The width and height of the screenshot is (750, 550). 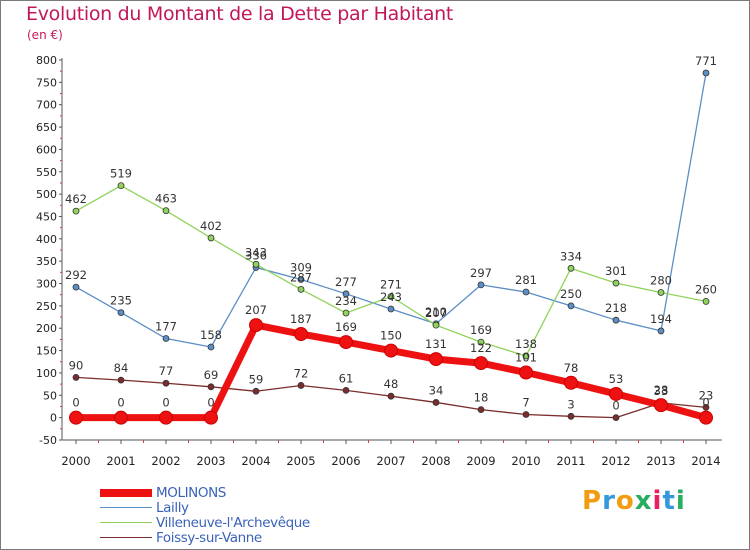 I want to click on legend-label: Lailly, so click(x=172, y=507).